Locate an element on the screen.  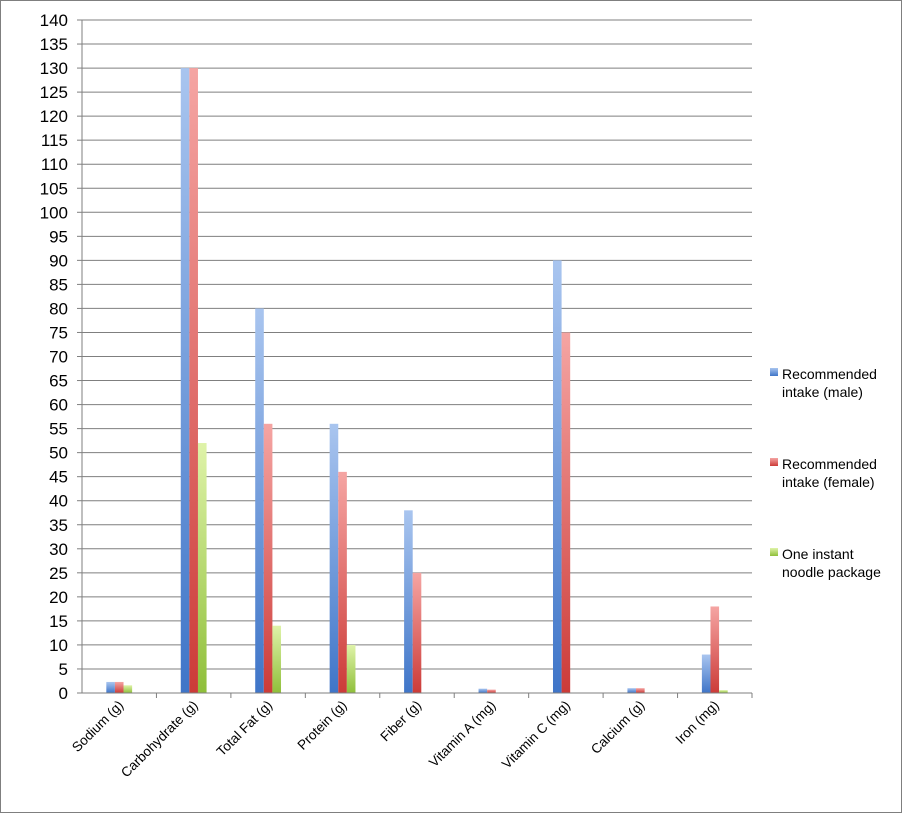
y-tick-label: 60 is located at coordinates (58, 405).